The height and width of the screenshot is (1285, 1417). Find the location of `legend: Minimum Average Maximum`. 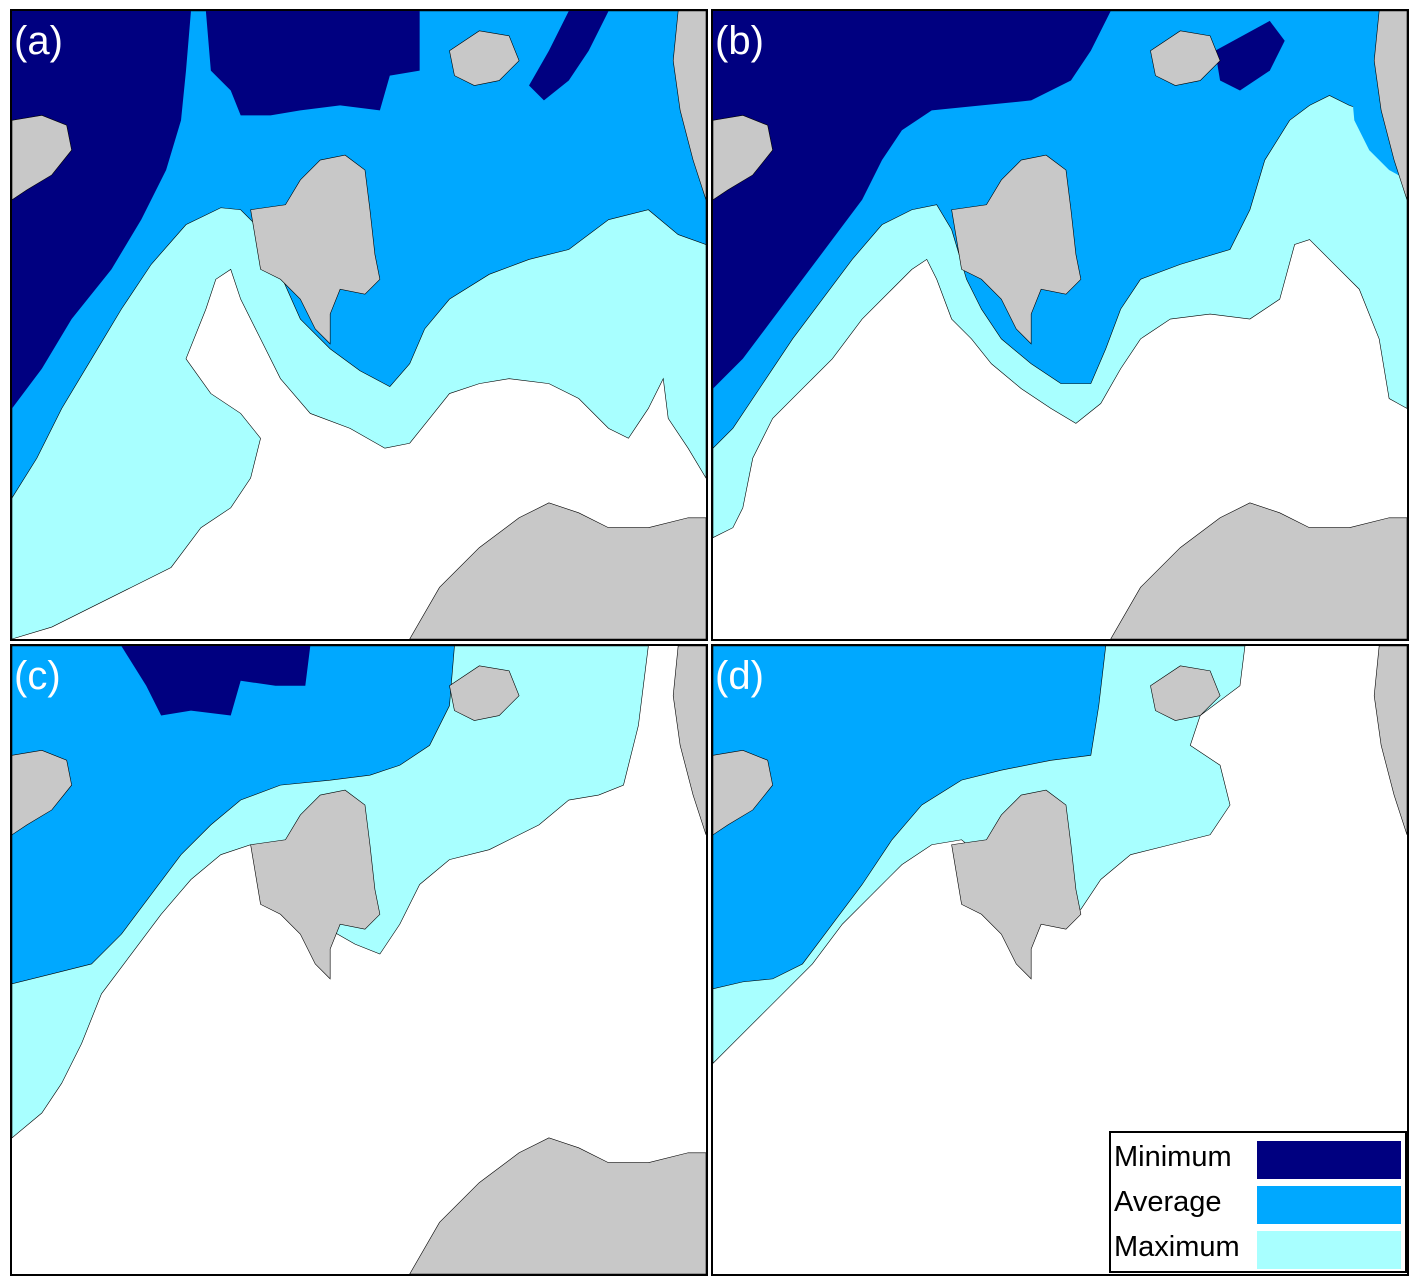

legend: Minimum Average Maximum is located at coordinates (1258, 1202).